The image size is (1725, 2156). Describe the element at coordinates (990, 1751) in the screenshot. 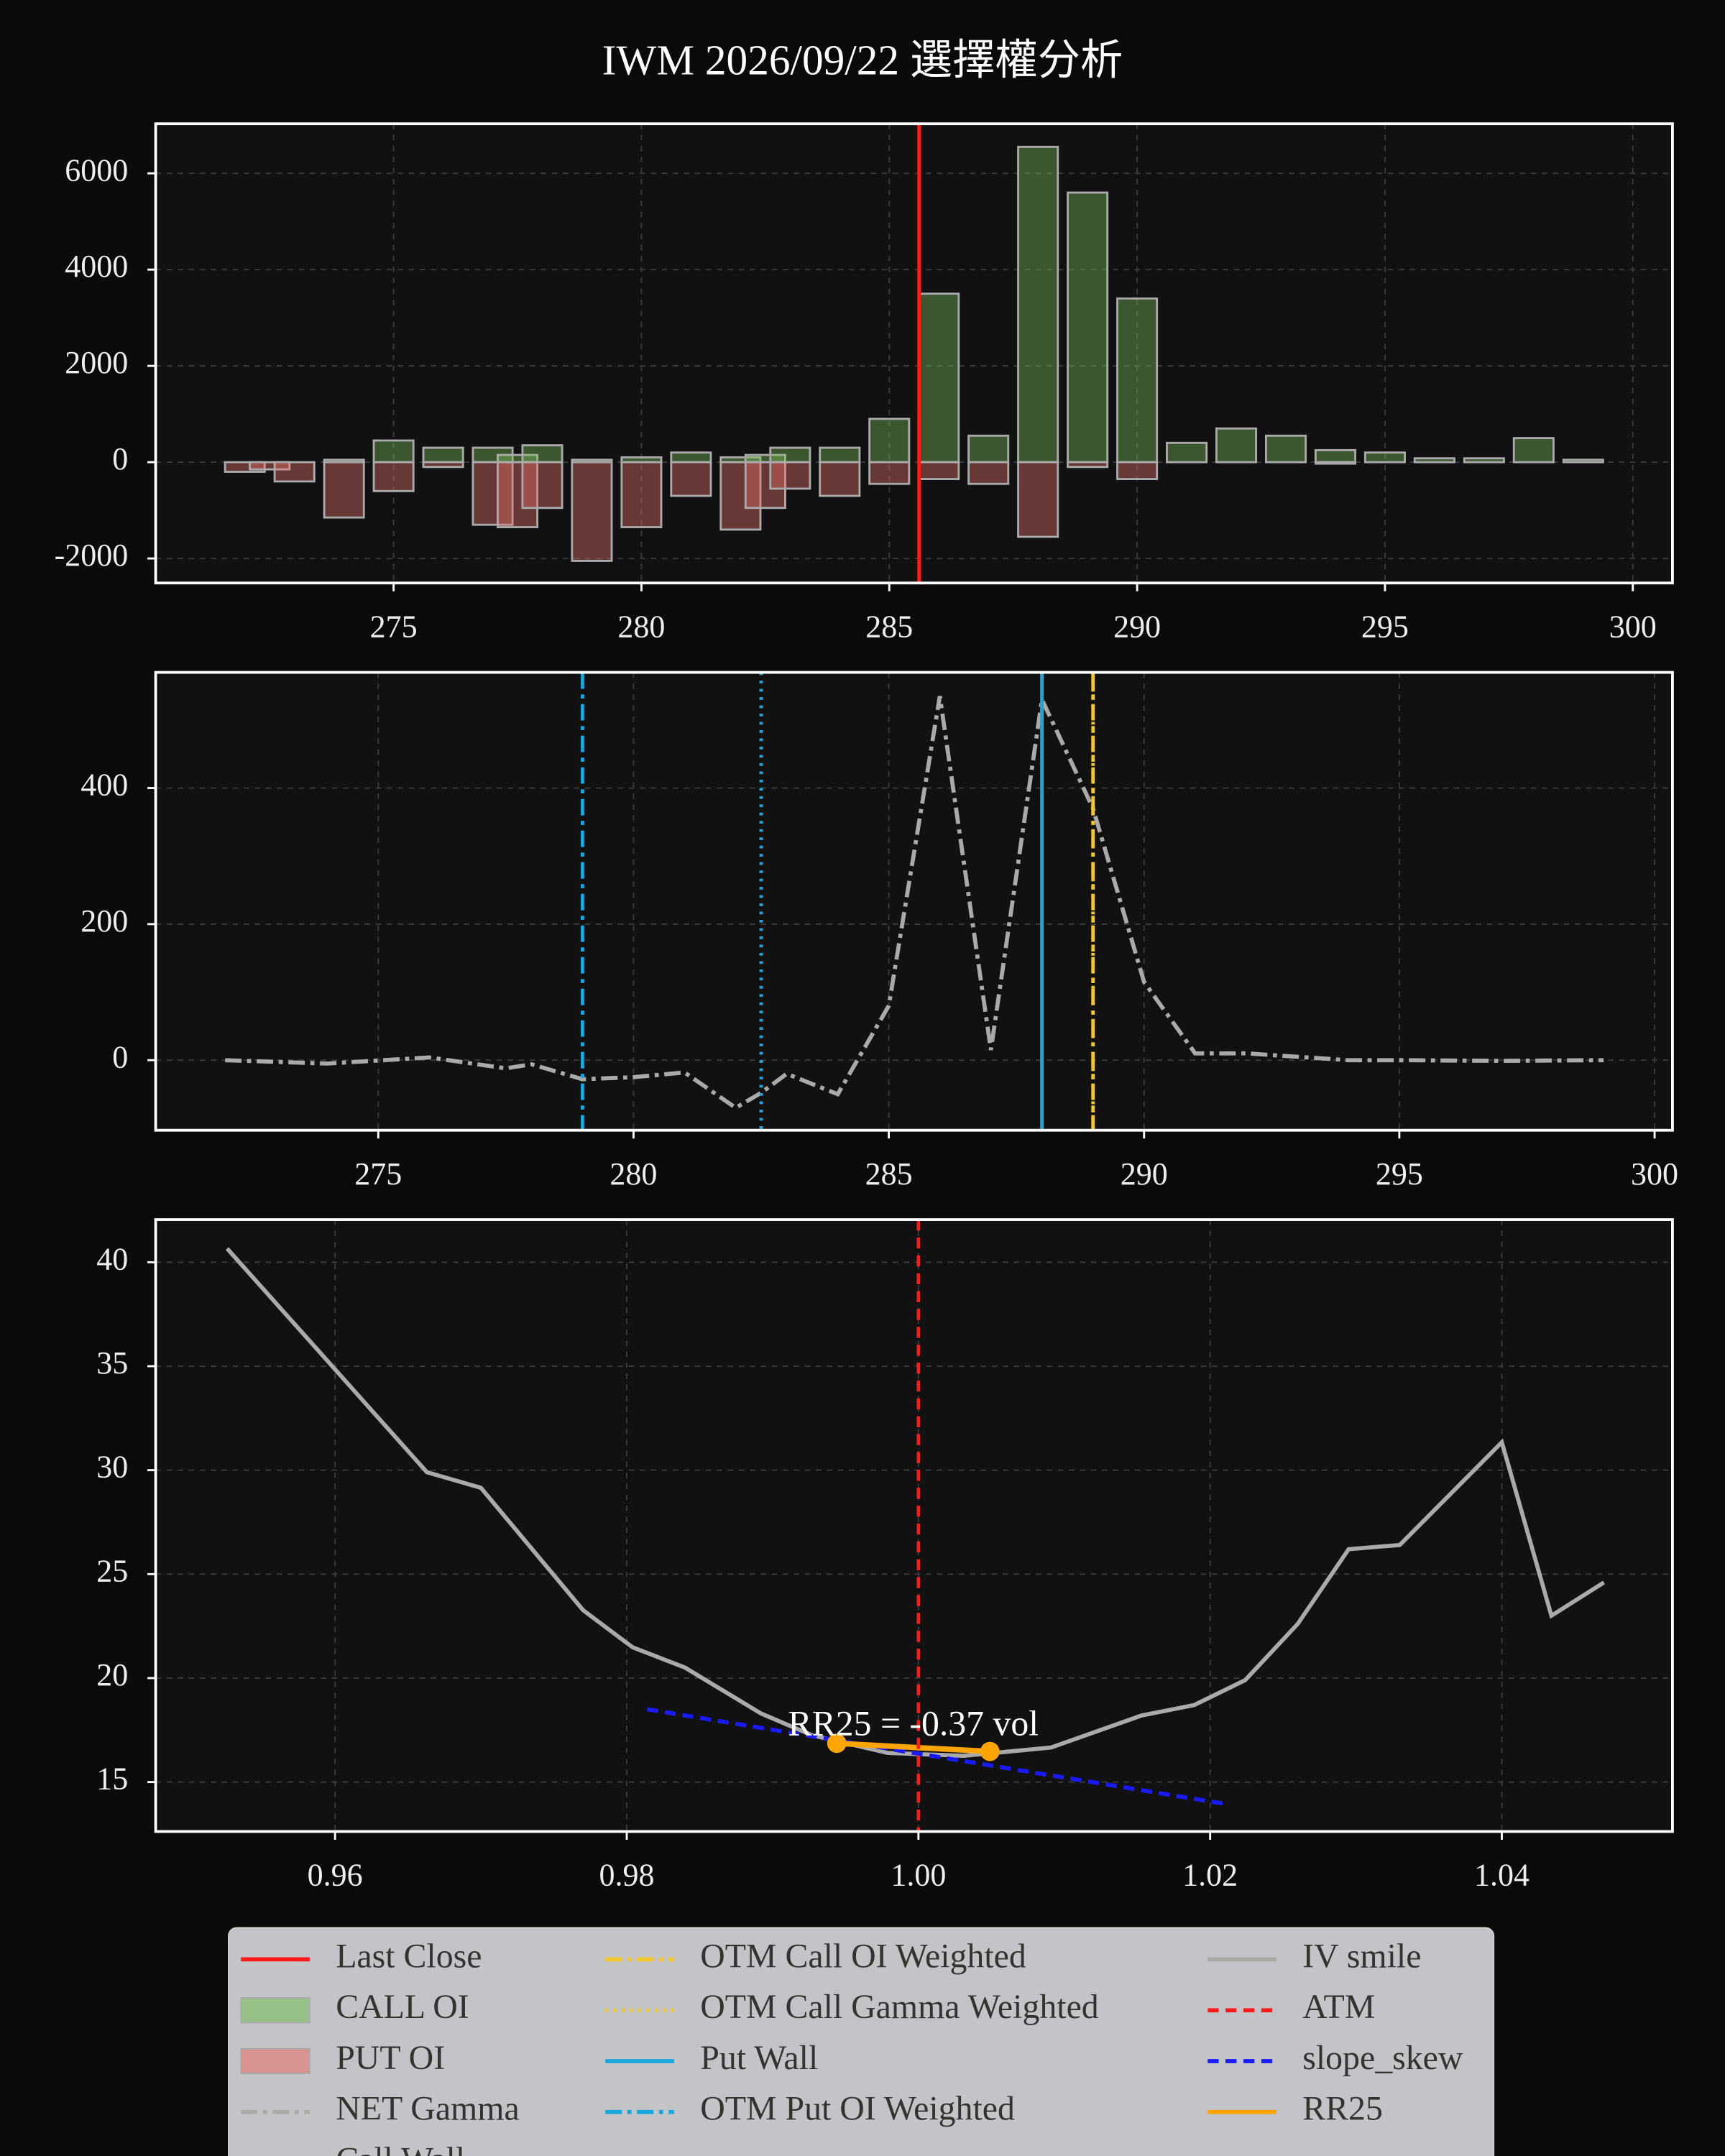

I see `point` at that location.